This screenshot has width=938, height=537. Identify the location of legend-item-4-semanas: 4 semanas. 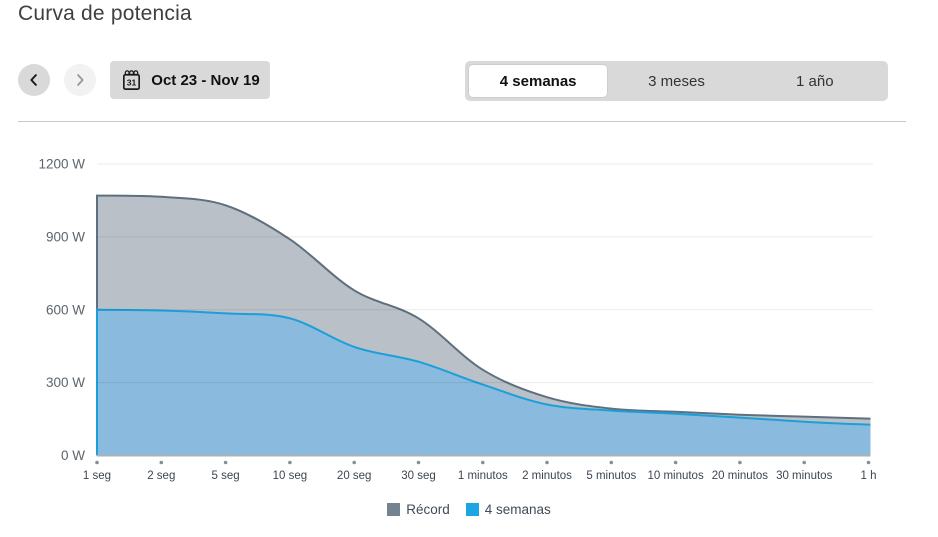
(508, 509).